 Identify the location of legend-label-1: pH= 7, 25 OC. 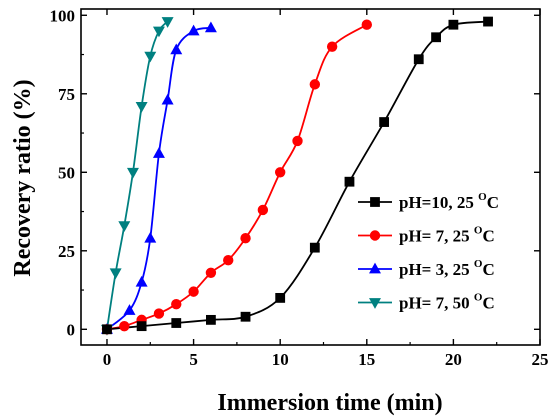
(447, 235).